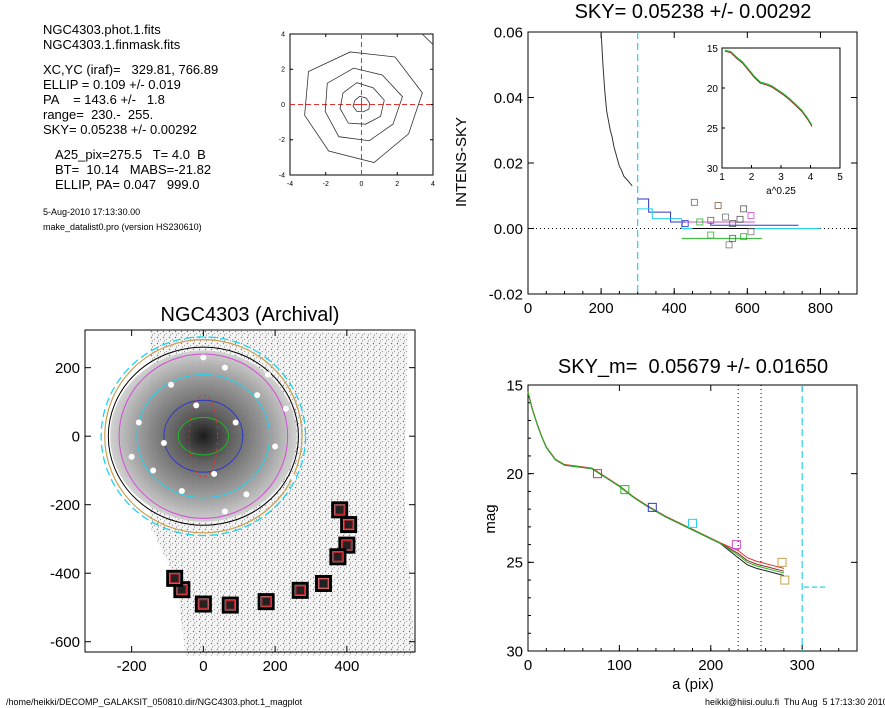 Image resolution: width=885 pixels, height=708 pixels. I want to click on info-program: make_datalist0.pro (version HS230610), so click(122, 227).